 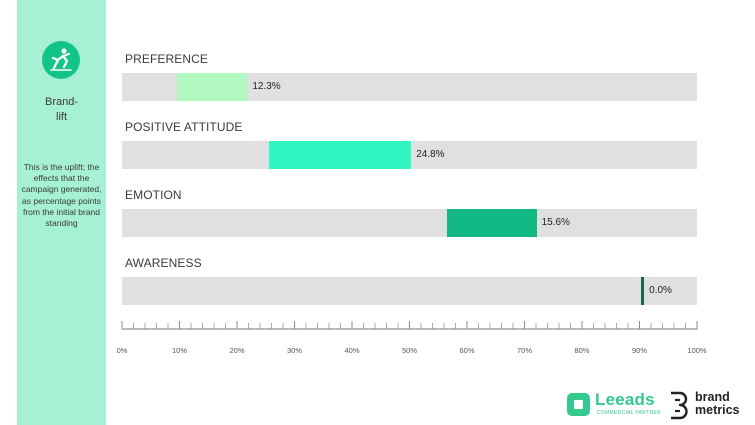 I want to click on category-label: EMOTION, so click(x=153, y=195).